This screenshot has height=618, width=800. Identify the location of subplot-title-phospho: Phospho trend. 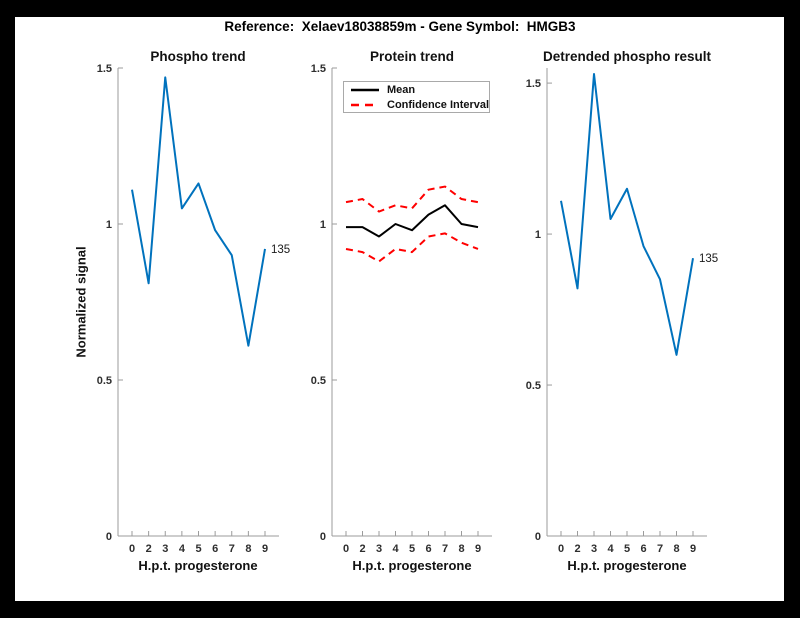
(198, 56).